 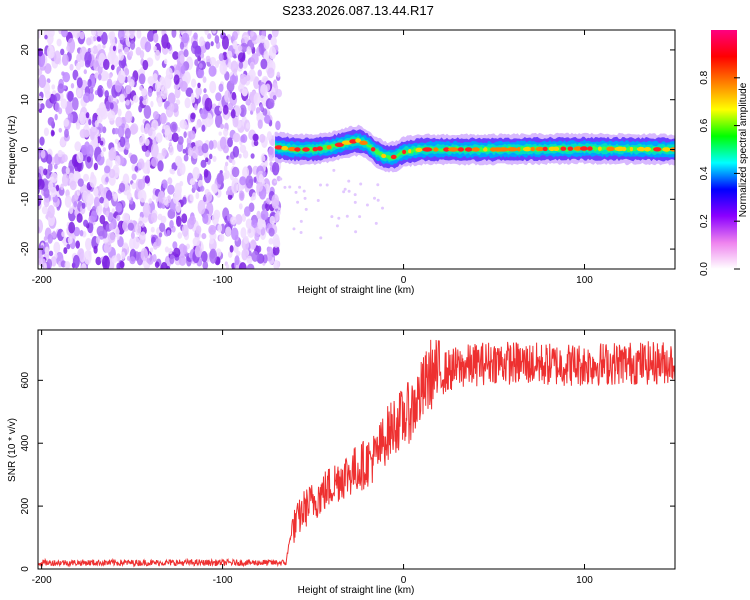 I want to click on spectrogram-y-tick-label: -10, so click(x=25, y=199).